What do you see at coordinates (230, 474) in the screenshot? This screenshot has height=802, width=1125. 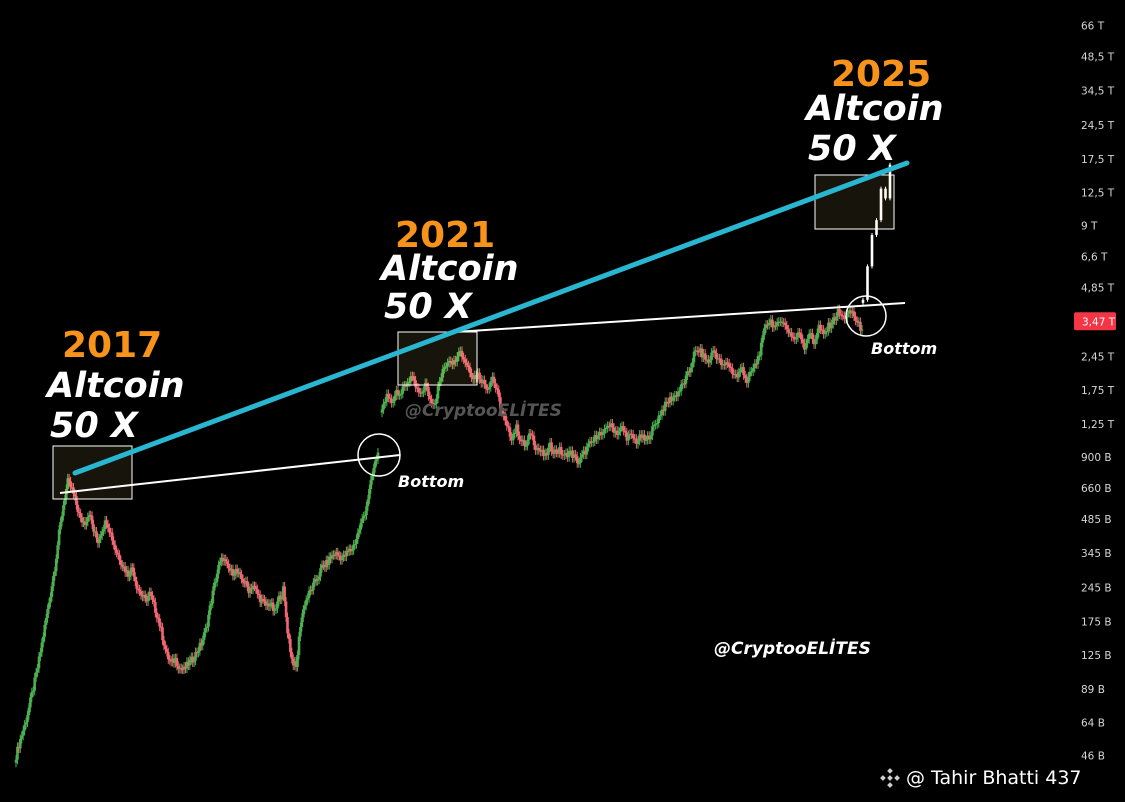 I see `support-trendline` at bounding box center [230, 474].